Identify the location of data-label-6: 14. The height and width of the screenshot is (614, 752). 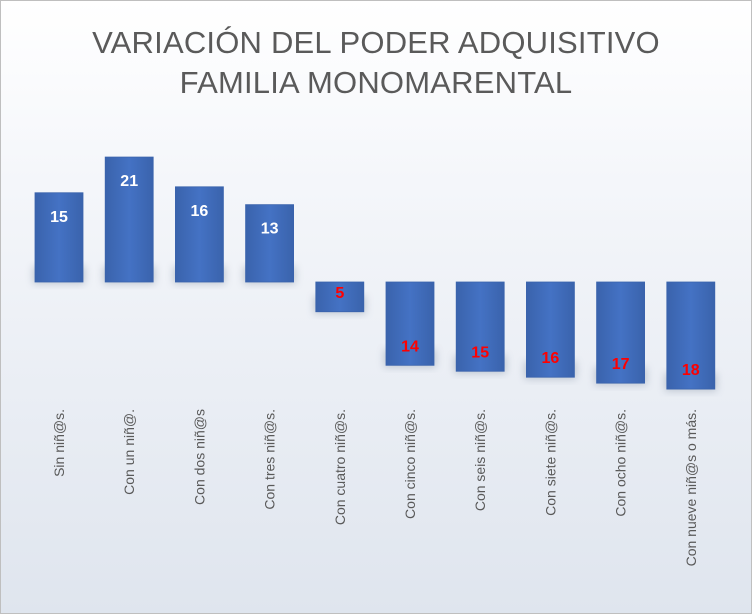
(410, 346).